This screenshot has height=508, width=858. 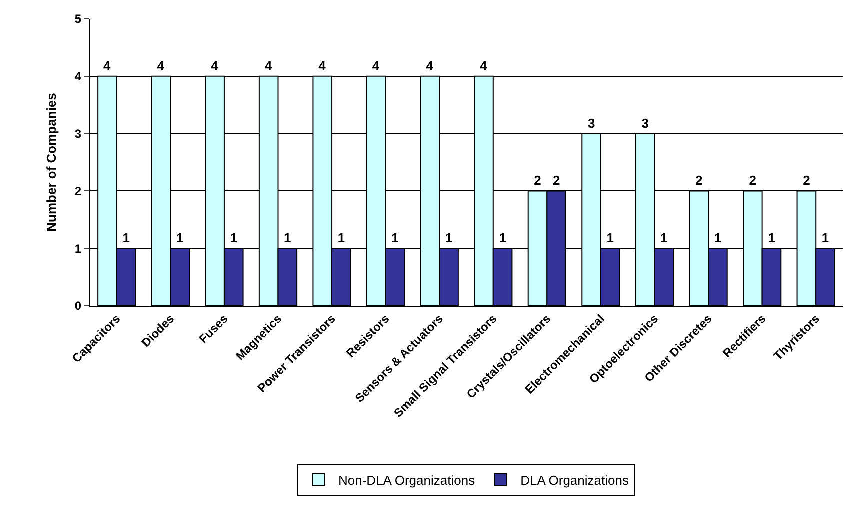 I want to click on y-axis-title: Number of Companies, so click(x=51, y=162).